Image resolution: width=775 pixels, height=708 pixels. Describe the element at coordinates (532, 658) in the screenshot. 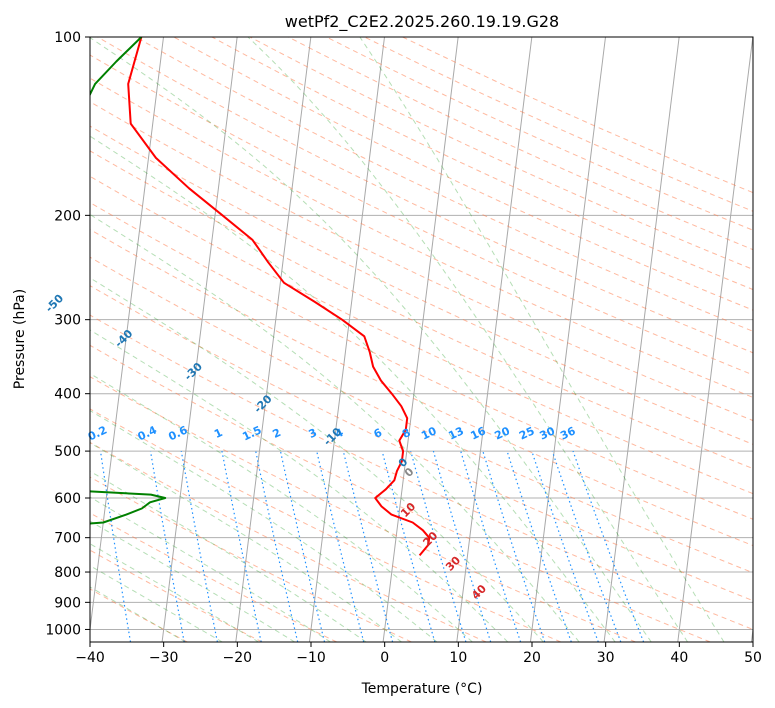

I see `x-tick-label: 20` at that location.